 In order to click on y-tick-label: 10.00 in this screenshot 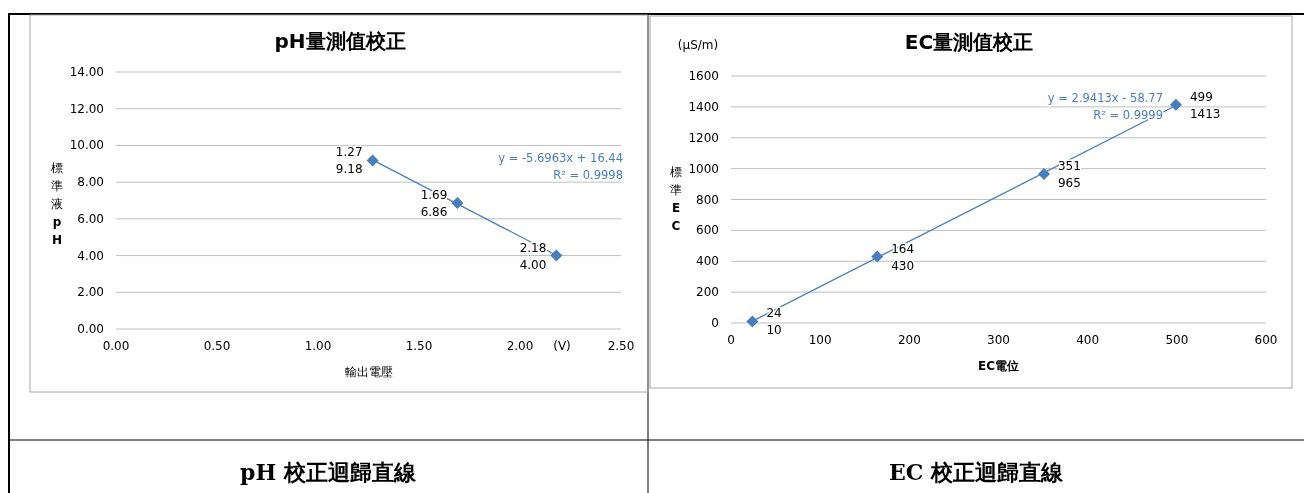, I will do `click(86, 145)`.